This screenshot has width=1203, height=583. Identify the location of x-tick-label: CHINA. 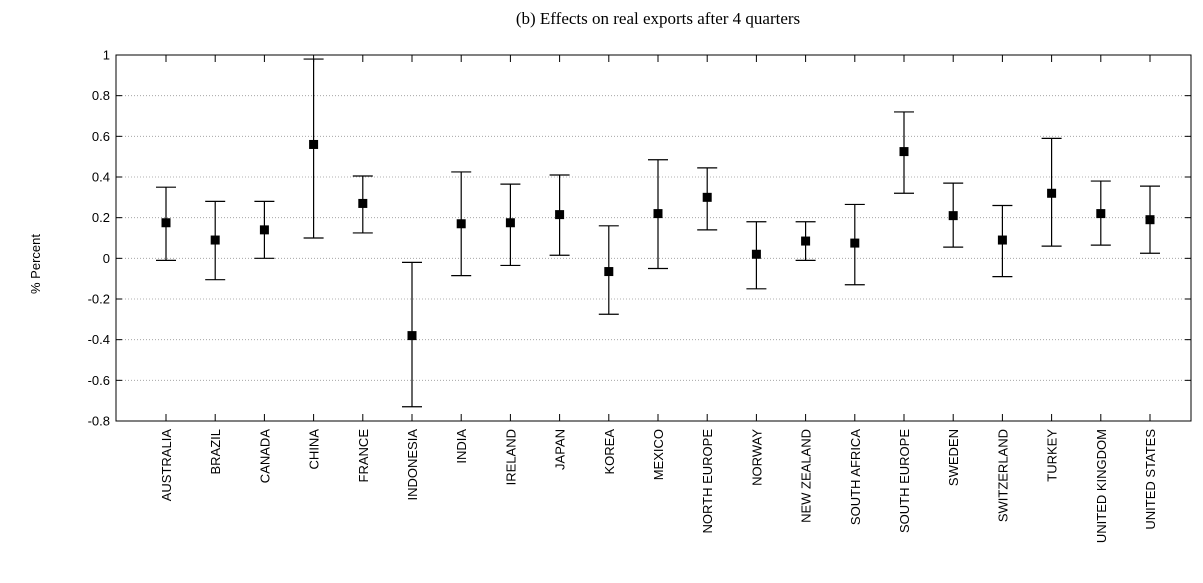
(314, 449).